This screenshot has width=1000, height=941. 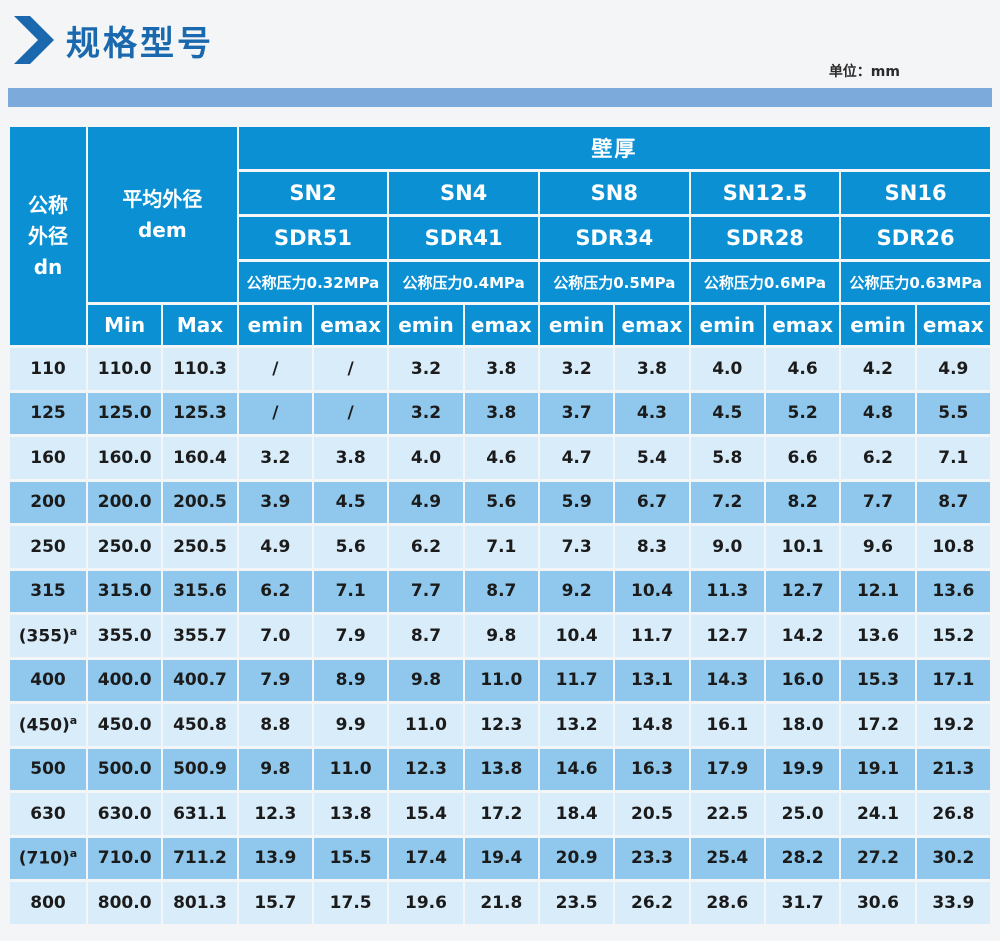 I want to click on value-cell: 315.0, so click(x=125, y=591).